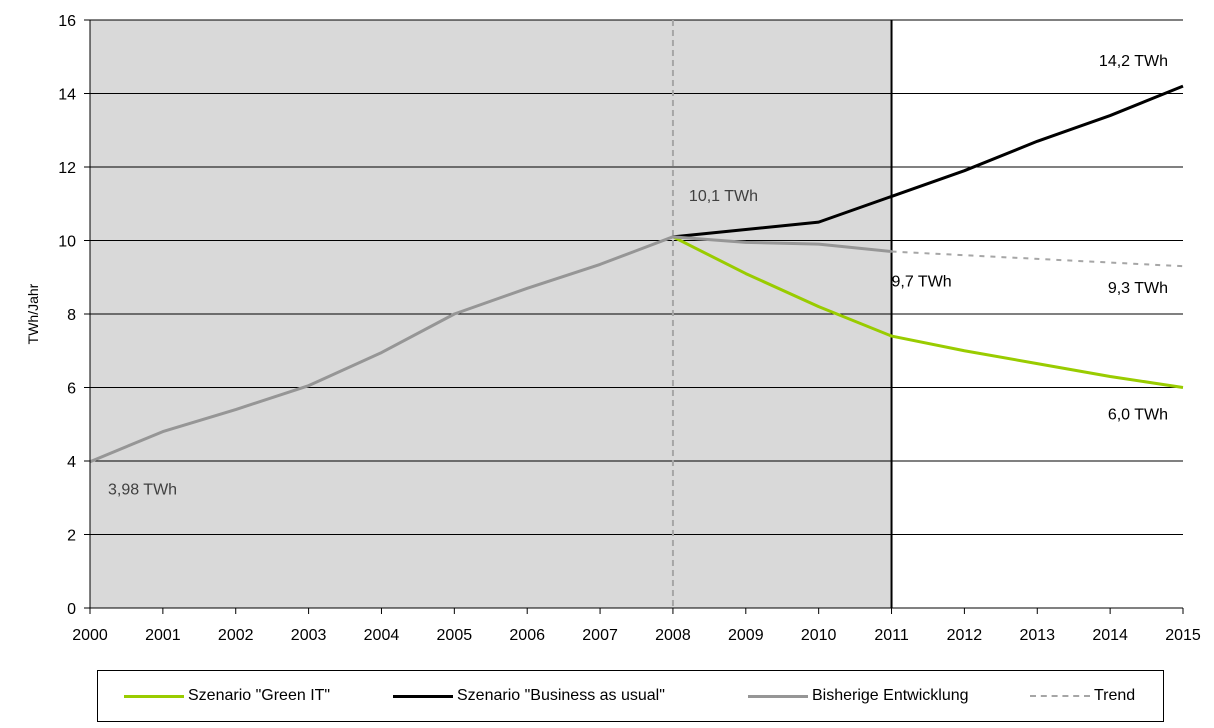  What do you see at coordinates (67, 242) in the screenshot?
I see `y-tick-label: 10` at bounding box center [67, 242].